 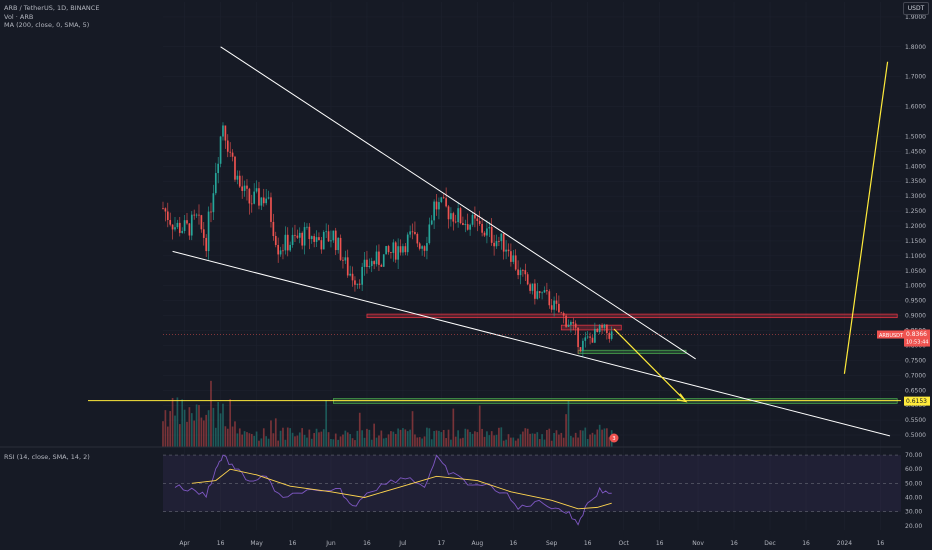 I want to click on rsi-line, so click(x=393, y=490).